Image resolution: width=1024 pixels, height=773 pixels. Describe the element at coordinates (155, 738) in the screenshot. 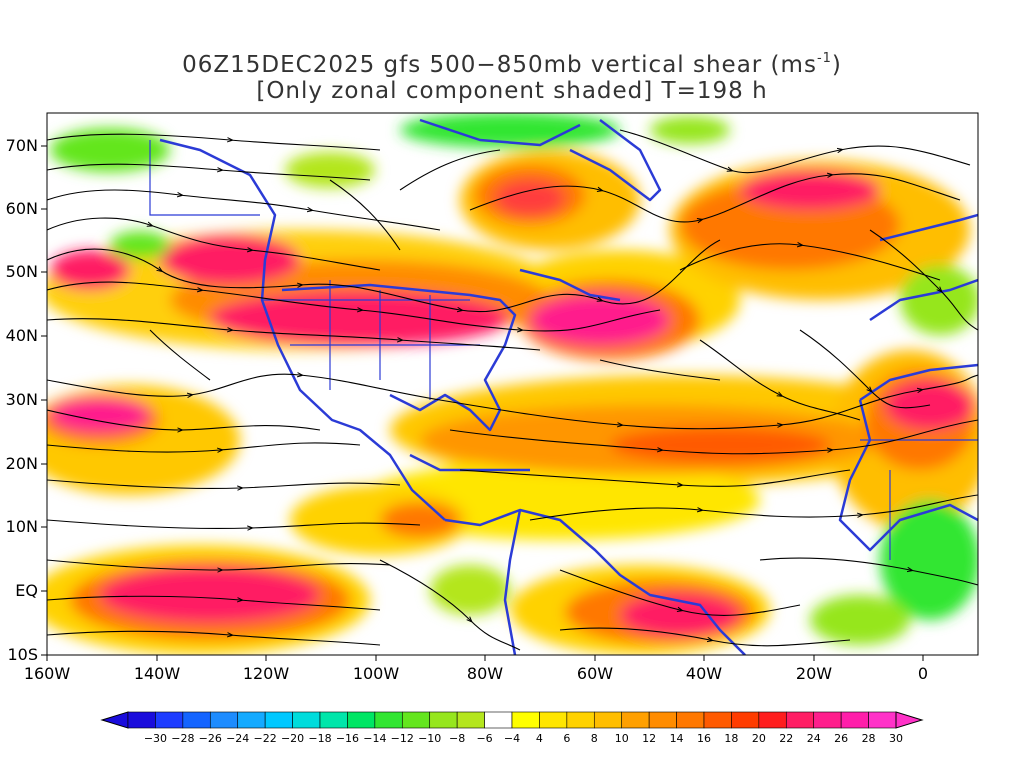

I see `colorbar-label: −30` at that location.